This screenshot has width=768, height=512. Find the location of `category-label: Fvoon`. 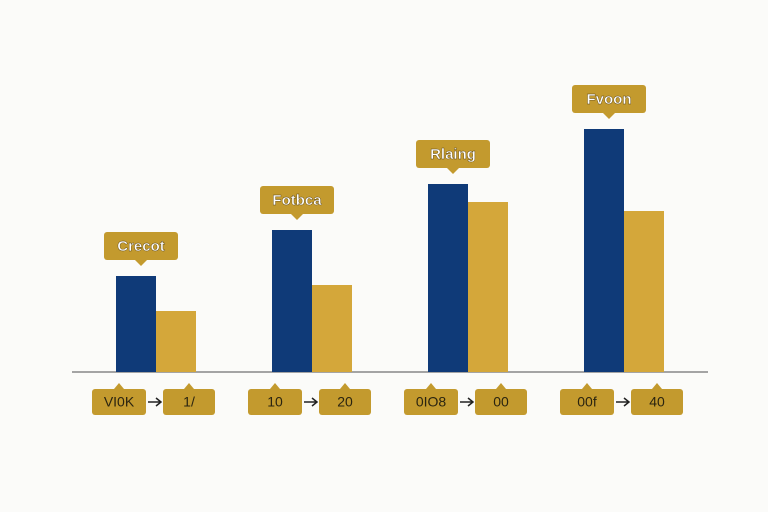

category-label: Fvoon is located at coordinates (609, 99).